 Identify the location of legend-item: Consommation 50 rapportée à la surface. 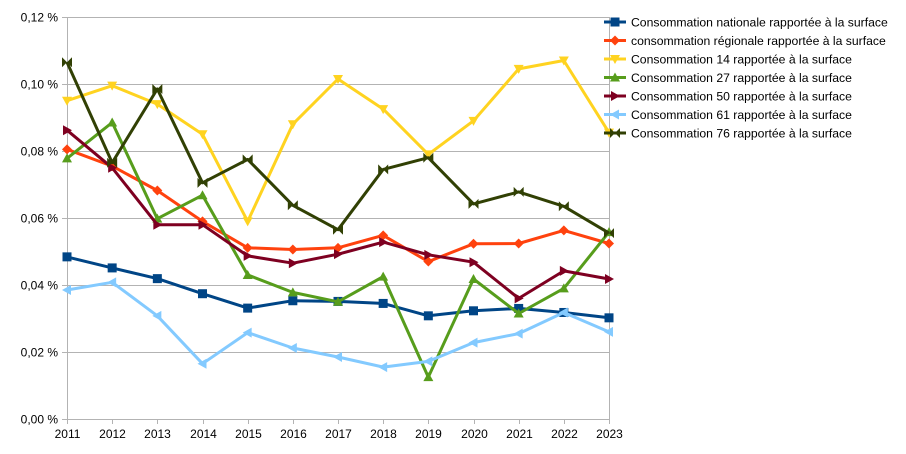
(728, 97).